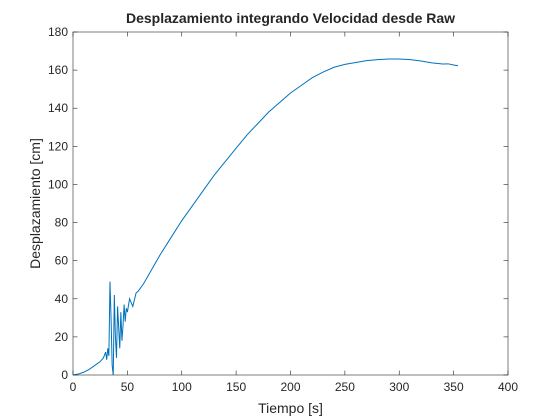 This screenshot has height=420, width=560. Describe the element at coordinates (35, 203) in the screenshot. I see `y-axis-label: Desplazamiento [cm]` at that location.